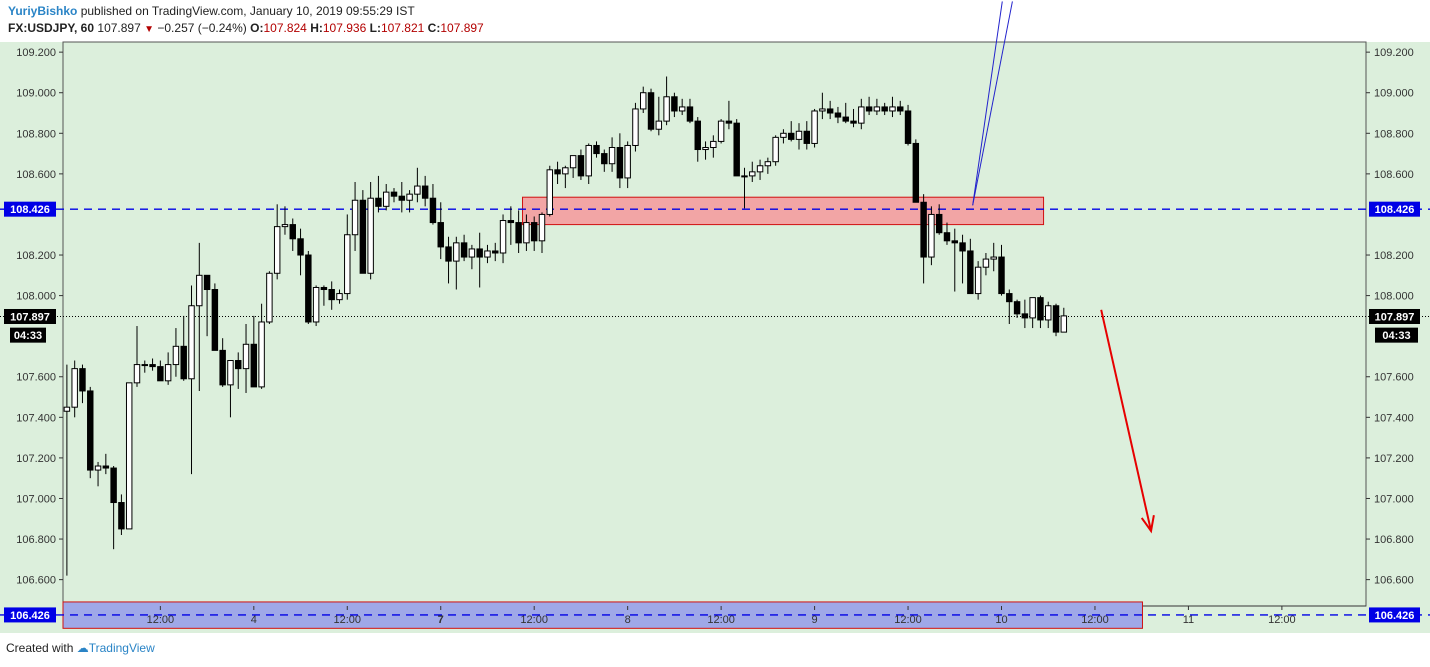  What do you see at coordinates (121, 648) in the screenshot?
I see `tradingview-brand: TradingView` at bounding box center [121, 648].